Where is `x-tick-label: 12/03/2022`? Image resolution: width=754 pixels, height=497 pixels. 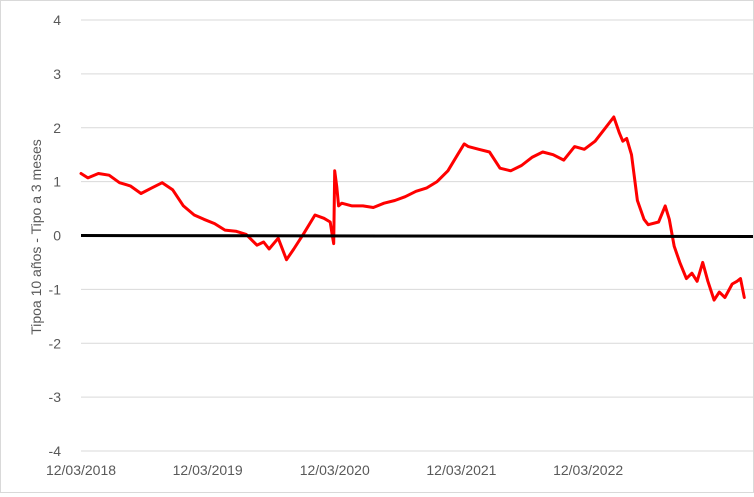
x-tick-label: 12/03/2022 is located at coordinates (588, 470).